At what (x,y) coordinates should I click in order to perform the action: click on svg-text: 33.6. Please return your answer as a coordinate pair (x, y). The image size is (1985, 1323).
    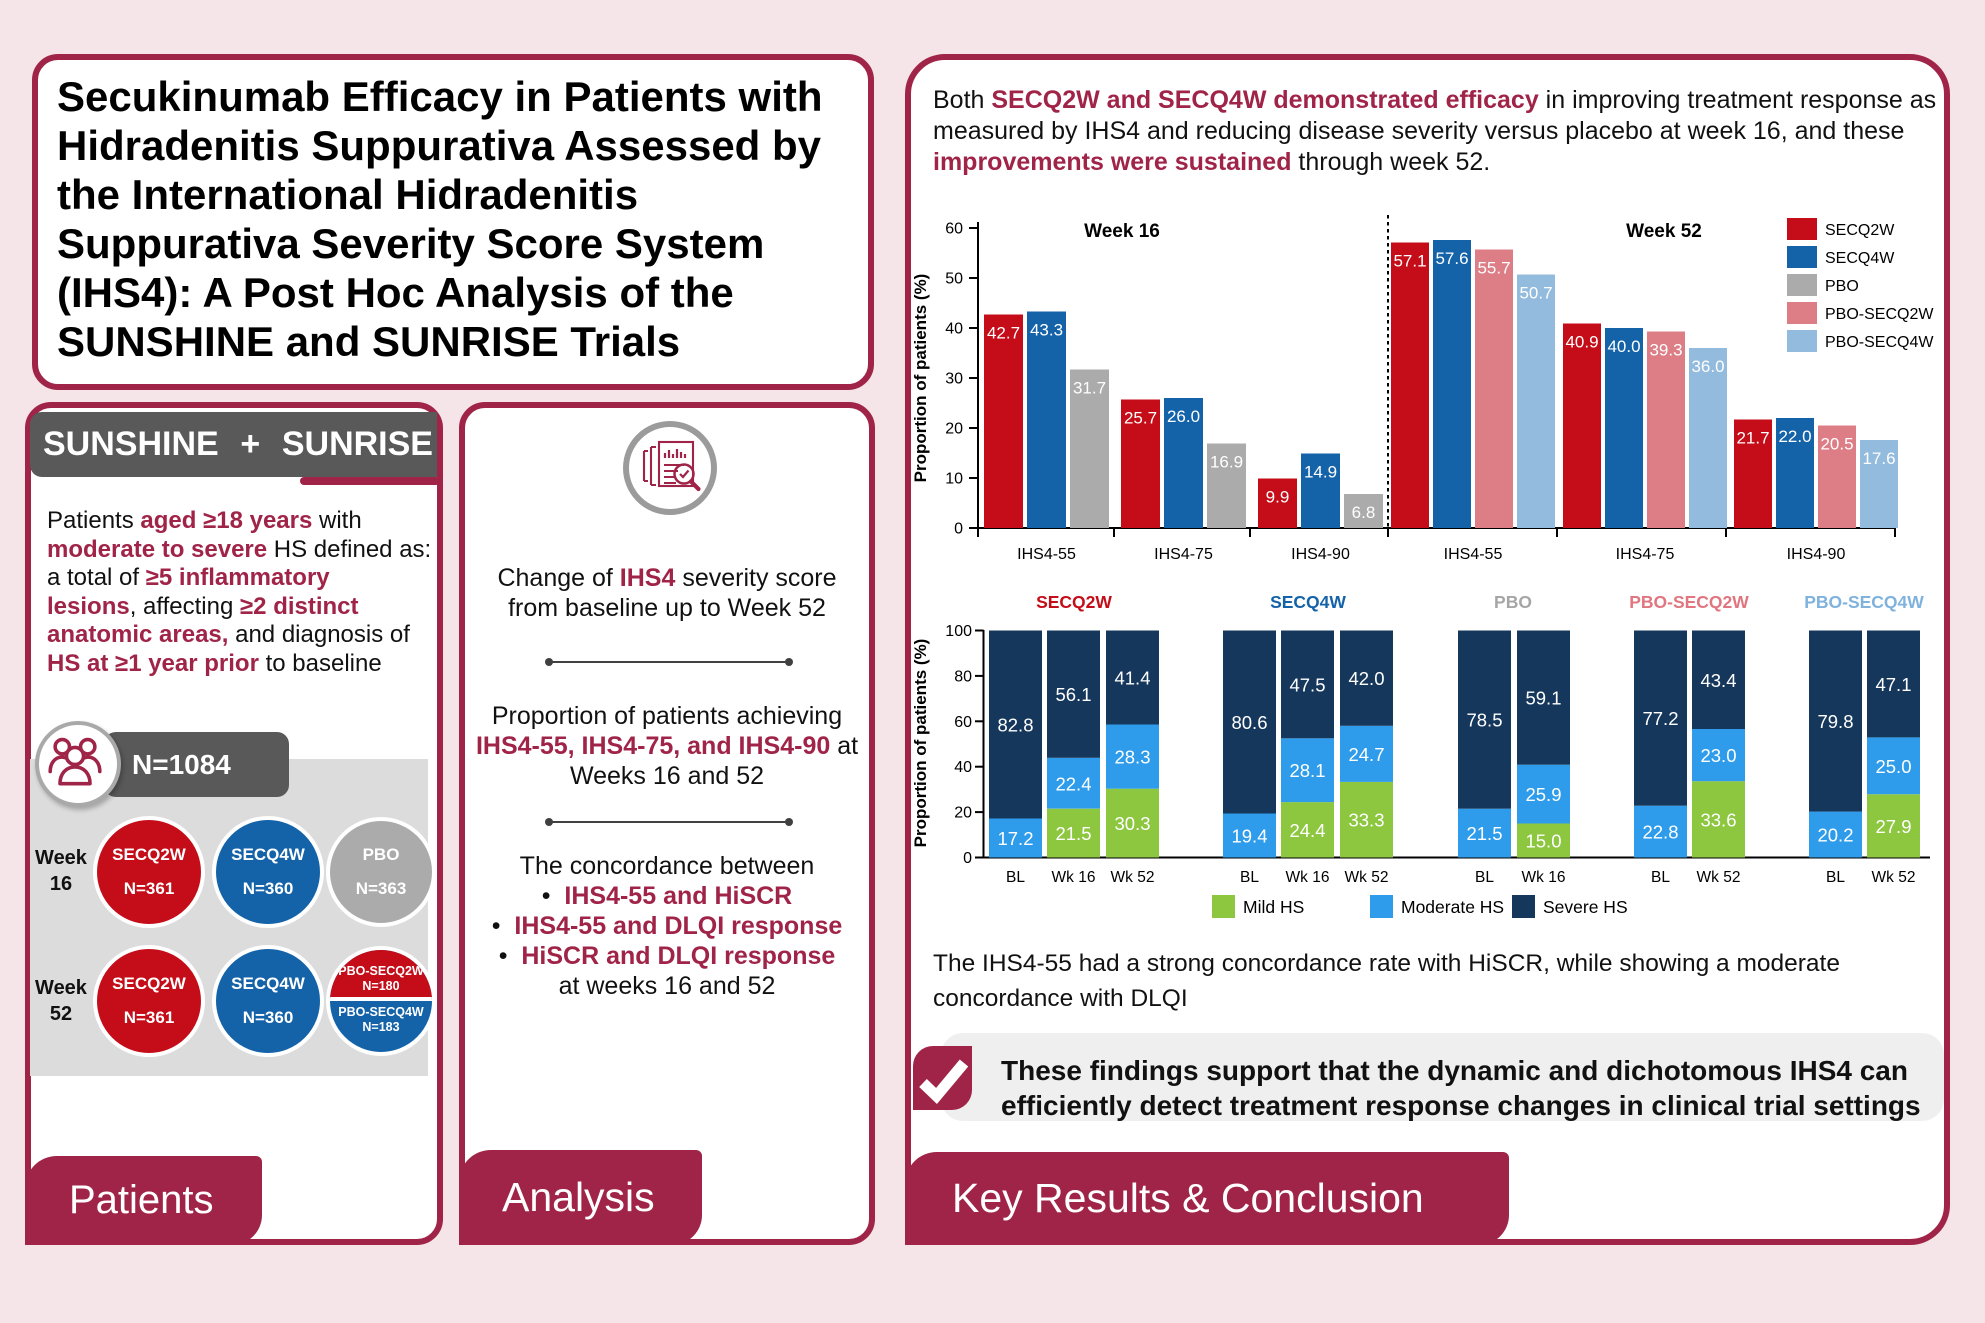
    Looking at the image, I should click on (1718, 819).